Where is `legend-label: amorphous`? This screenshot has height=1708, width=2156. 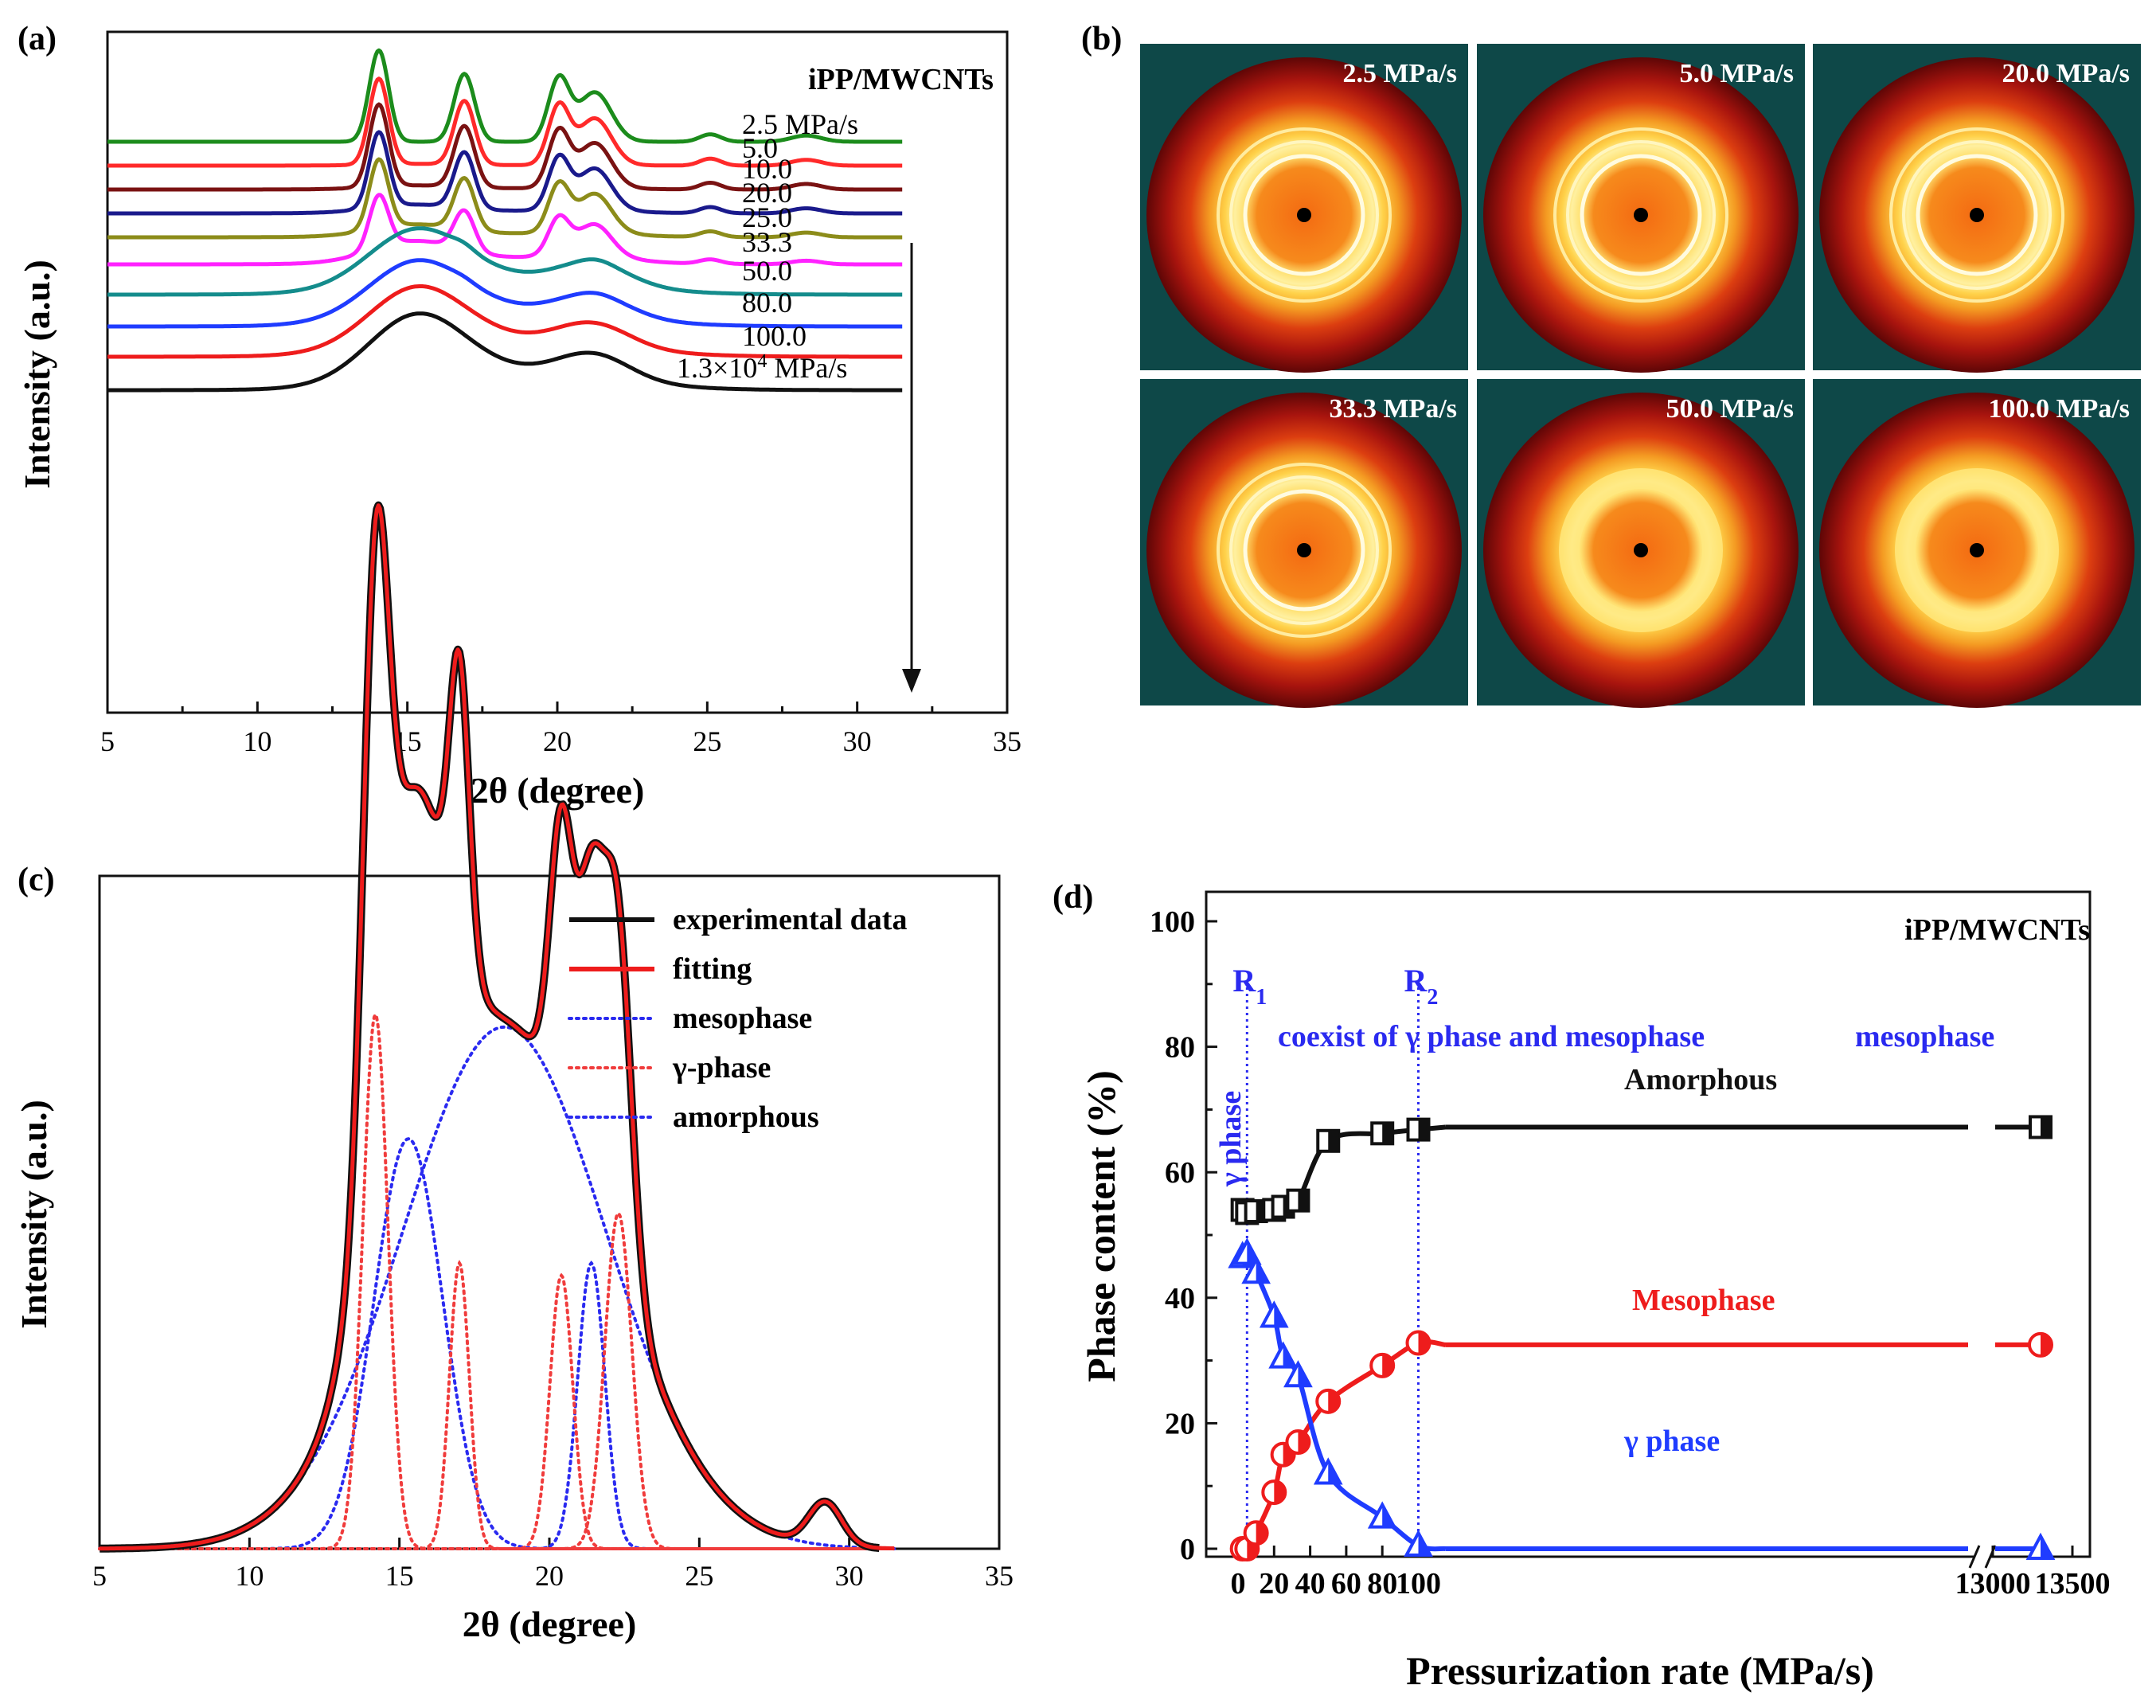 legend-label: amorphous is located at coordinates (746, 1117).